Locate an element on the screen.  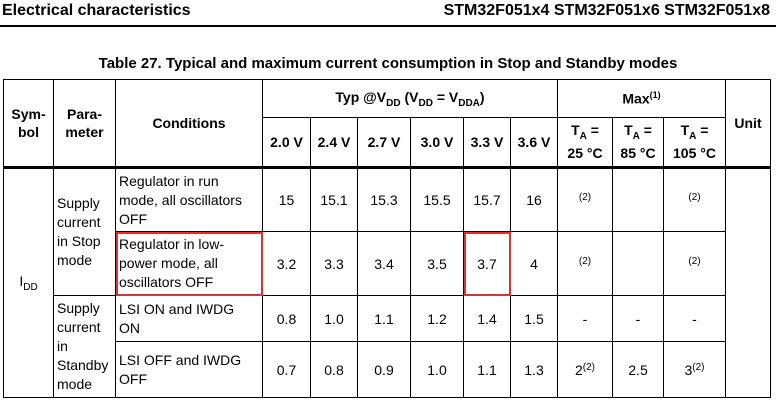
symbol-cell: IDD is located at coordinates (28, 282).